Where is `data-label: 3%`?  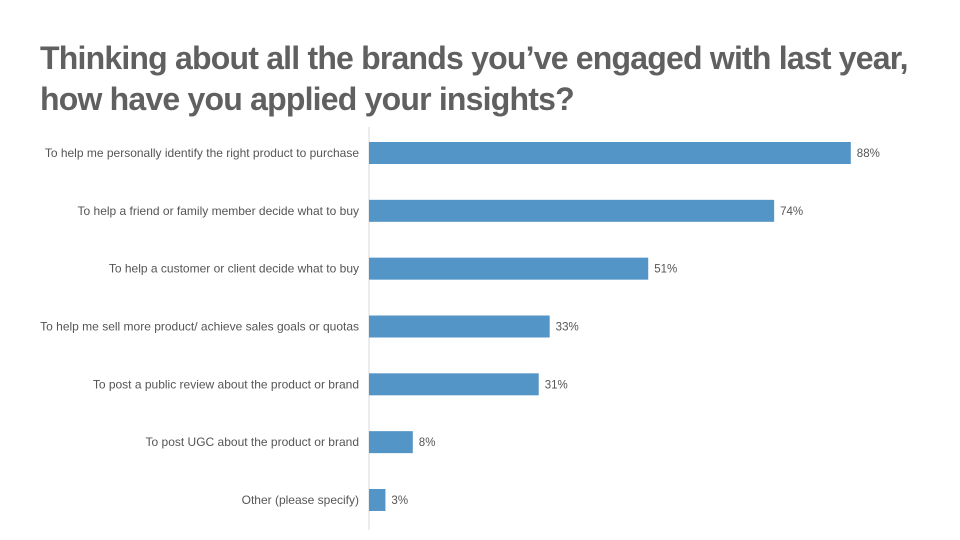
data-label: 3% is located at coordinates (399, 501).